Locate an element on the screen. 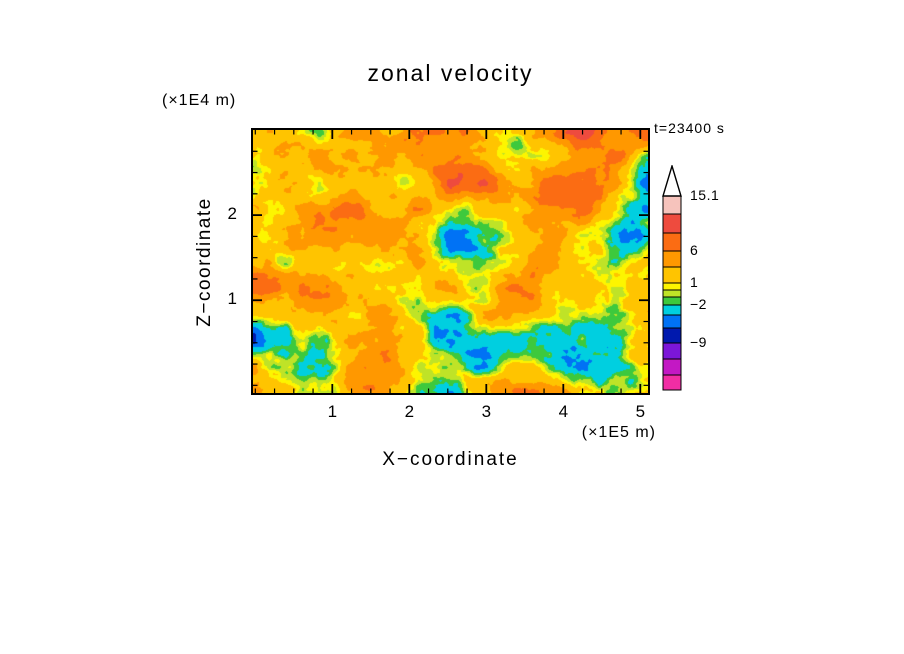 This screenshot has width=904, height=654. x-tick-label: 5 is located at coordinates (640, 411).